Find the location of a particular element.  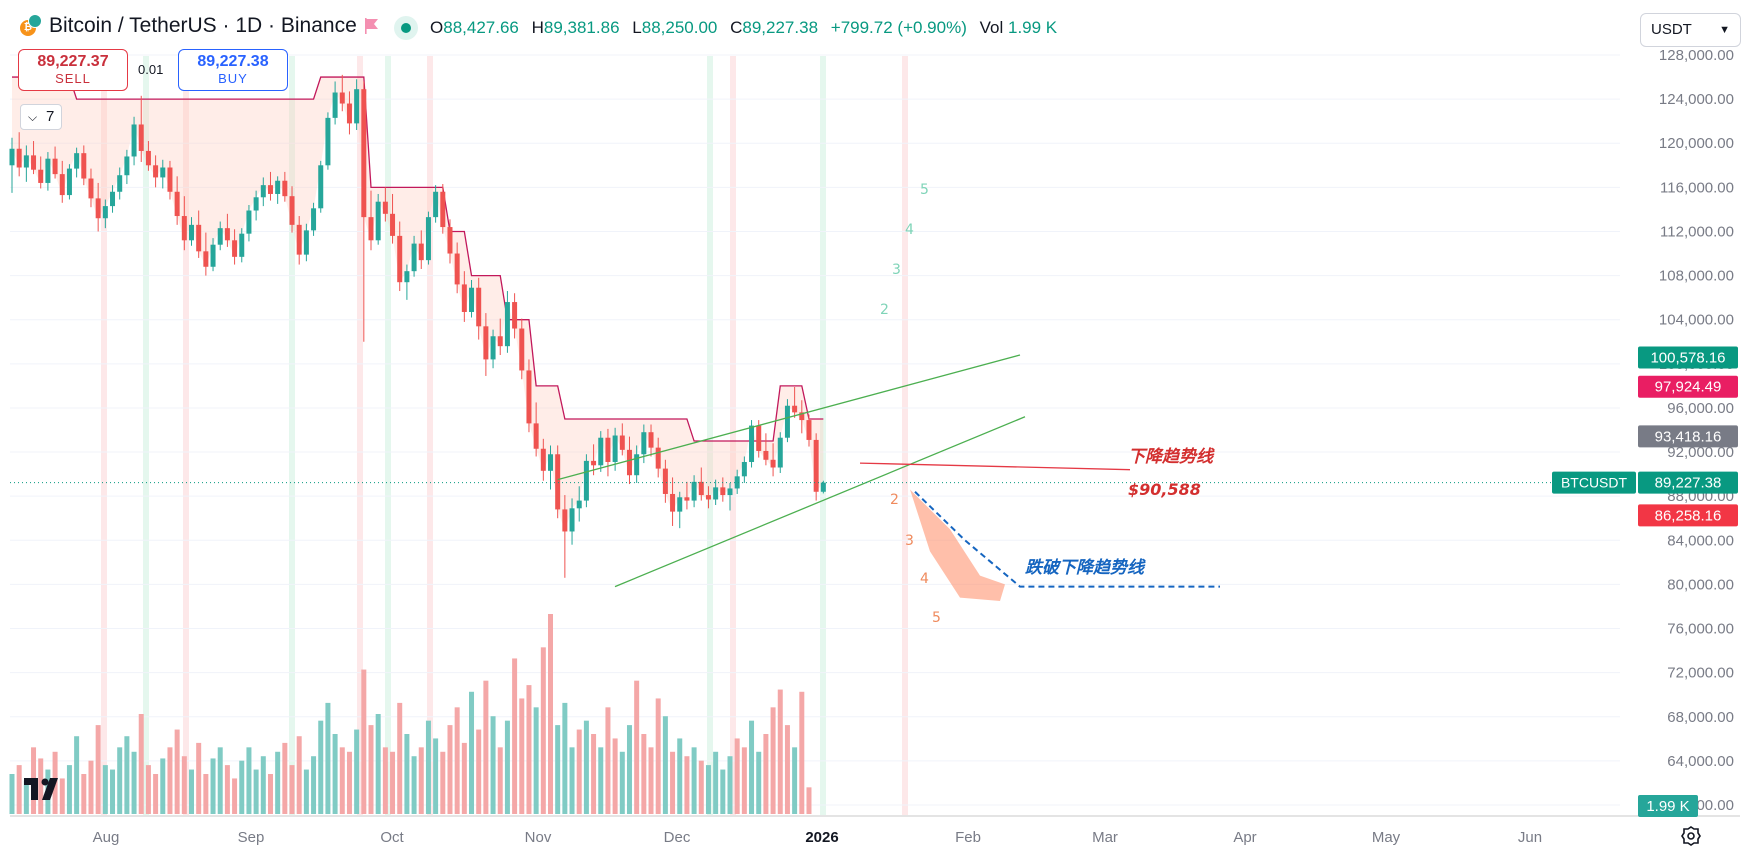

sell-button: 89,227.37 SELL is located at coordinates (73, 70).